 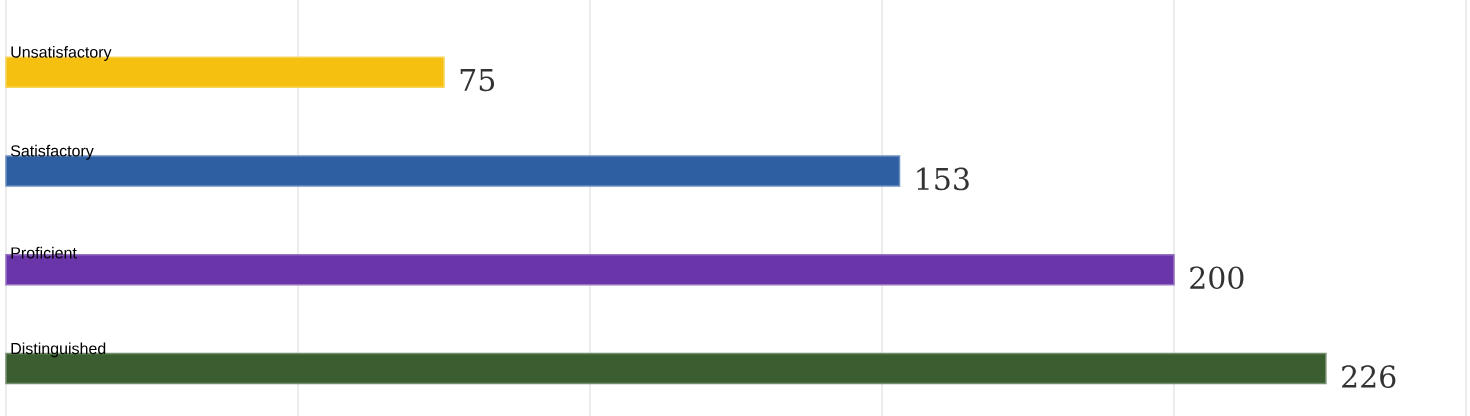 I want to click on data-label: 226, so click(x=1369, y=376).